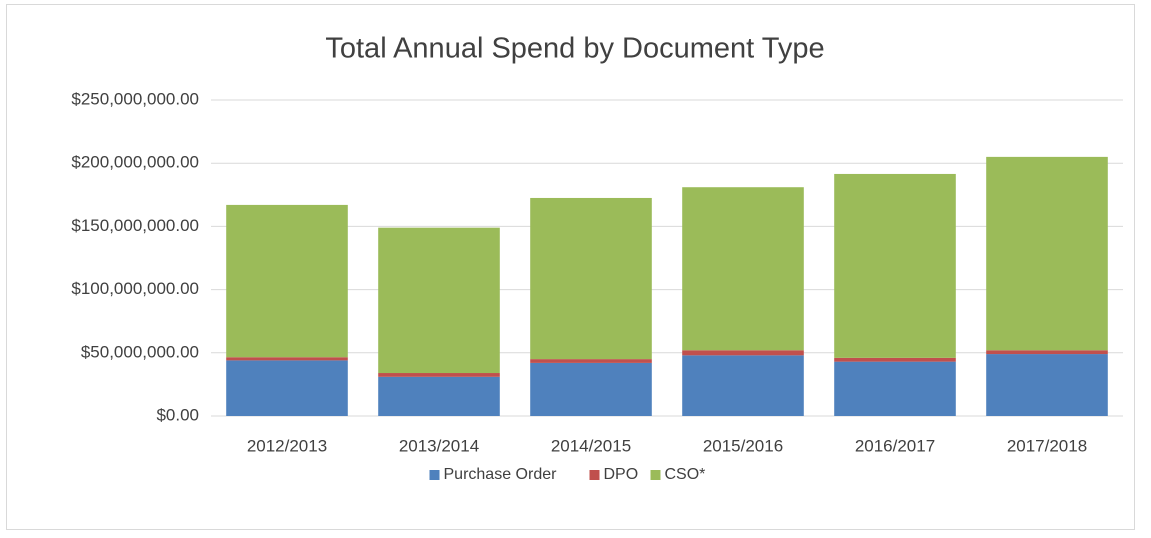 The width and height of the screenshot is (1151, 538). Describe the element at coordinates (140, 351) in the screenshot. I see `y-tick-label: $50,000,000.00` at that location.